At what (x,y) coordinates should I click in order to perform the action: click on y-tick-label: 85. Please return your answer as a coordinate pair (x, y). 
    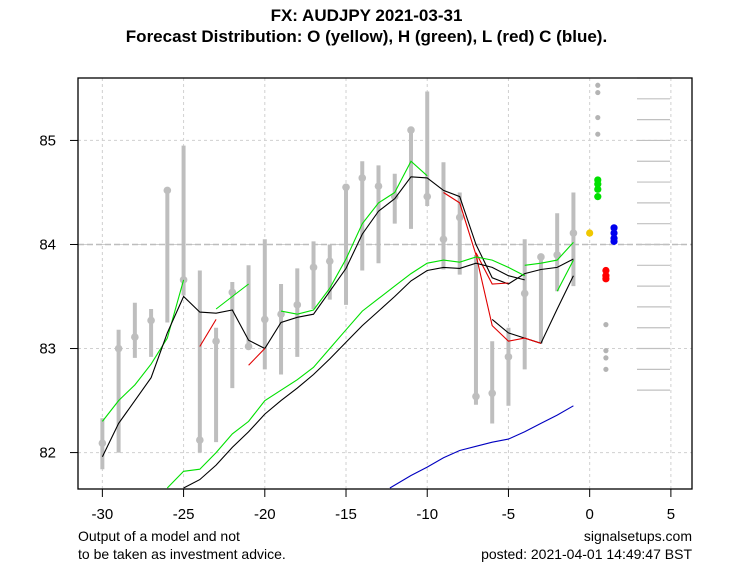
    Looking at the image, I should click on (47, 140).